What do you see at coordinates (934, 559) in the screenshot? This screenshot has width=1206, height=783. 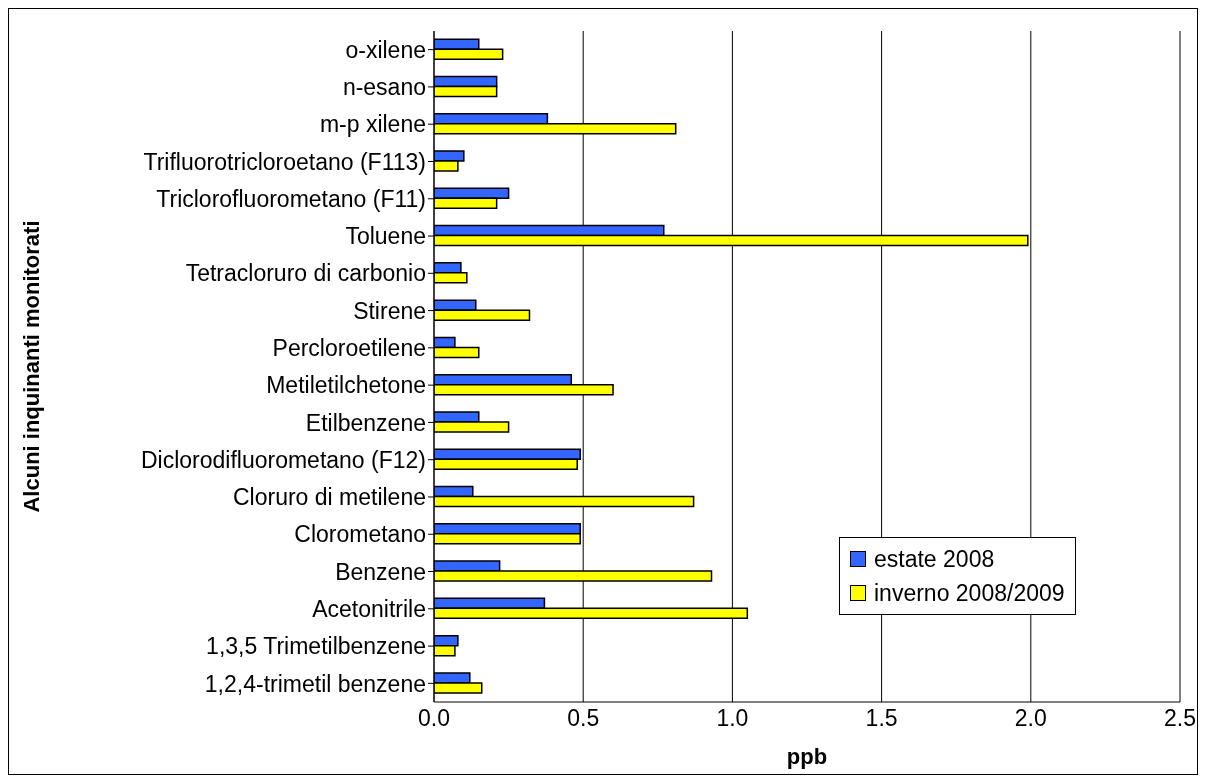 I see `legend-label: estate 2008` at bounding box center [934, 559].